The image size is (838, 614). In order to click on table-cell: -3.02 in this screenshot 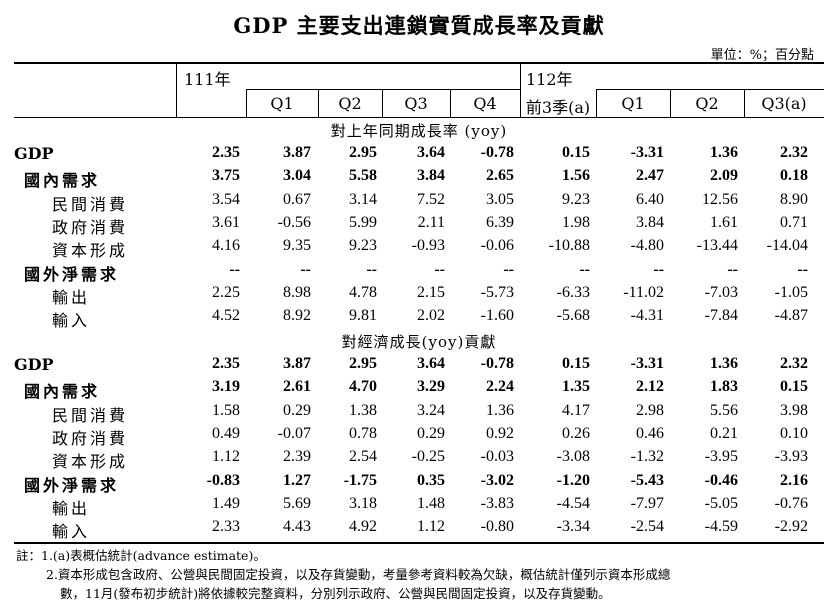, I will do `click(497, 480)`.